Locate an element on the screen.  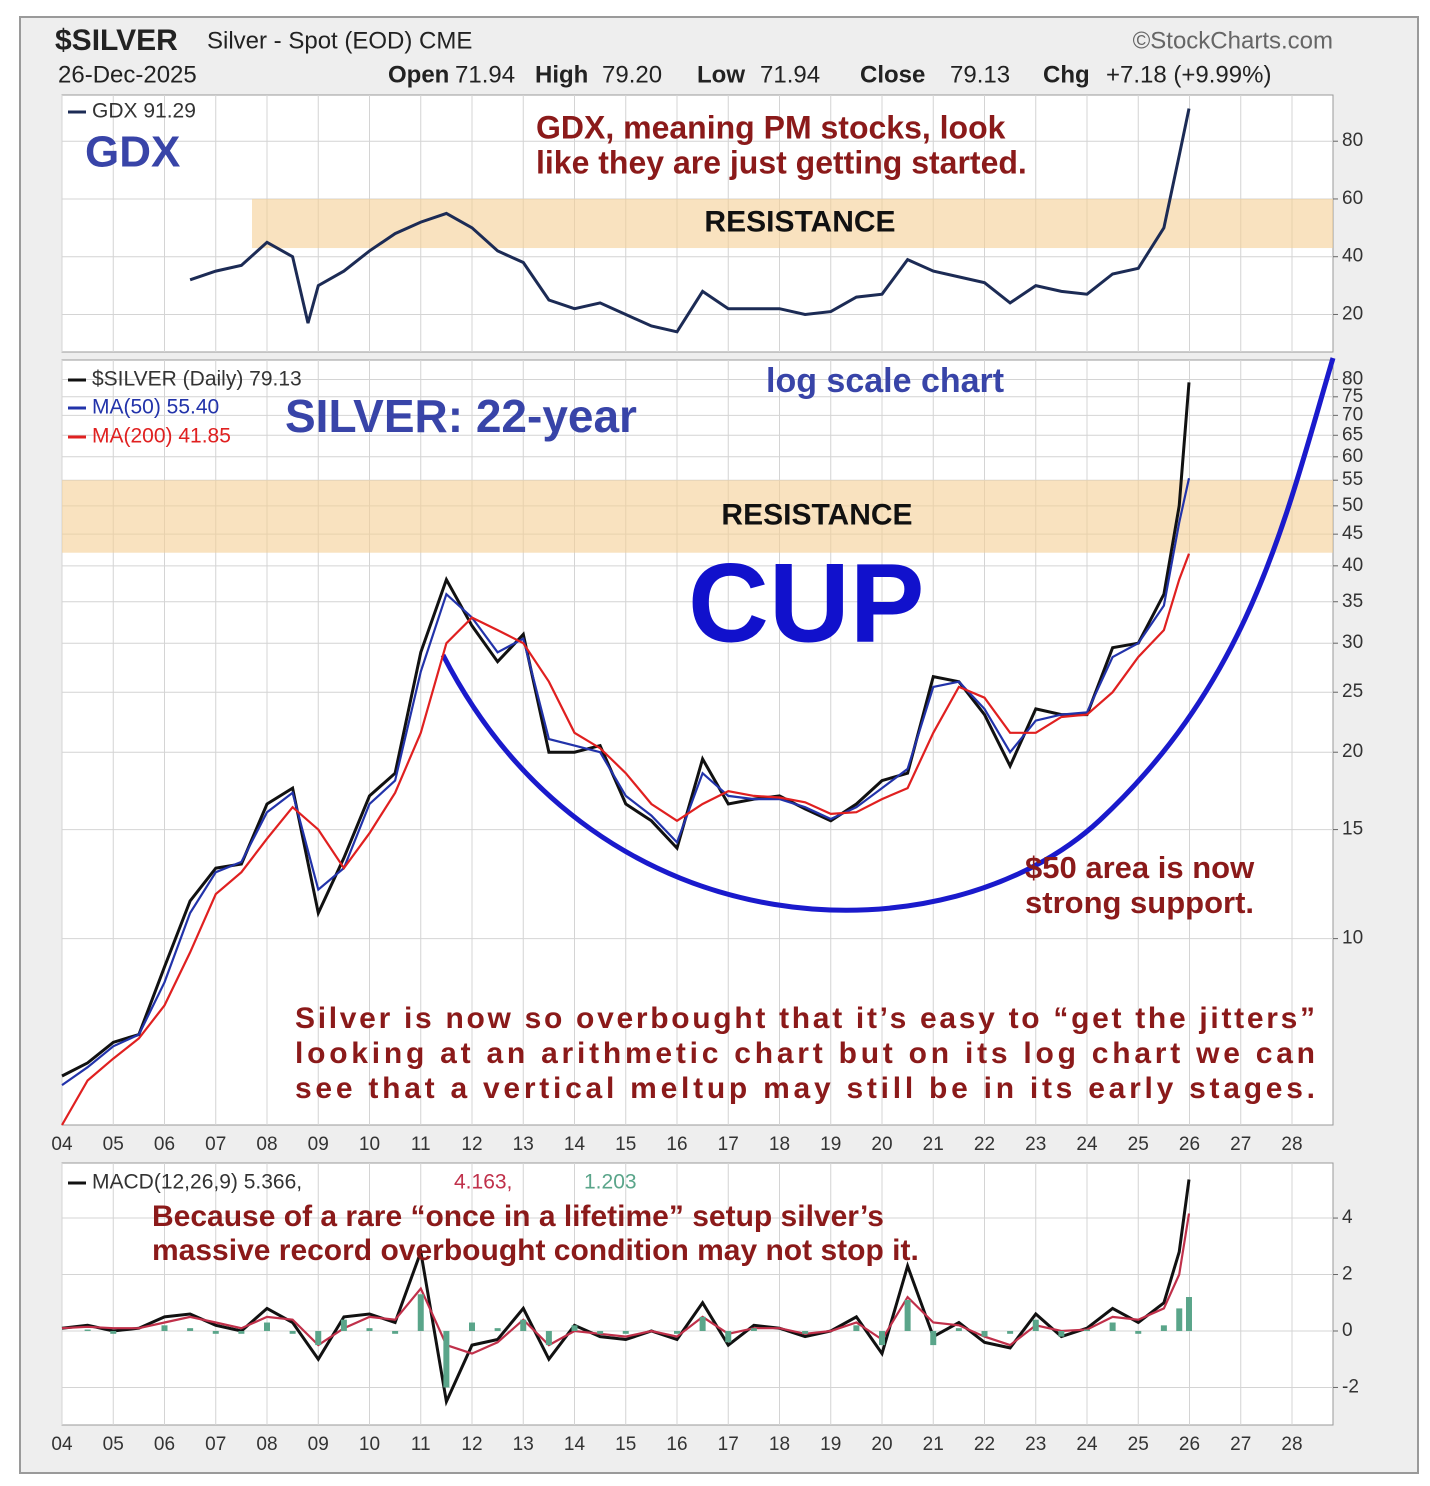
x-tick-label: 11 is located at coordinates (421, 1444).